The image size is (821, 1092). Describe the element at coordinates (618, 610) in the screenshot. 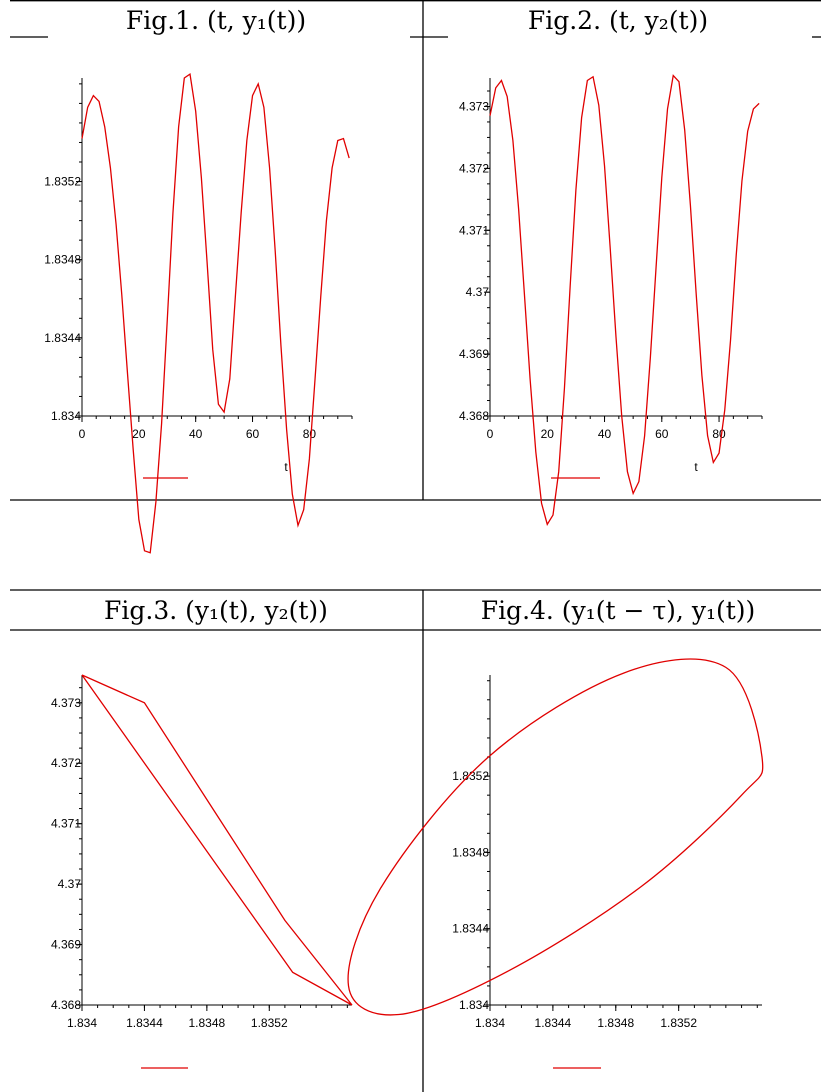

I see `fig4-title: Fig.4. (y₁(t − τ), y₁(t))` at that location.